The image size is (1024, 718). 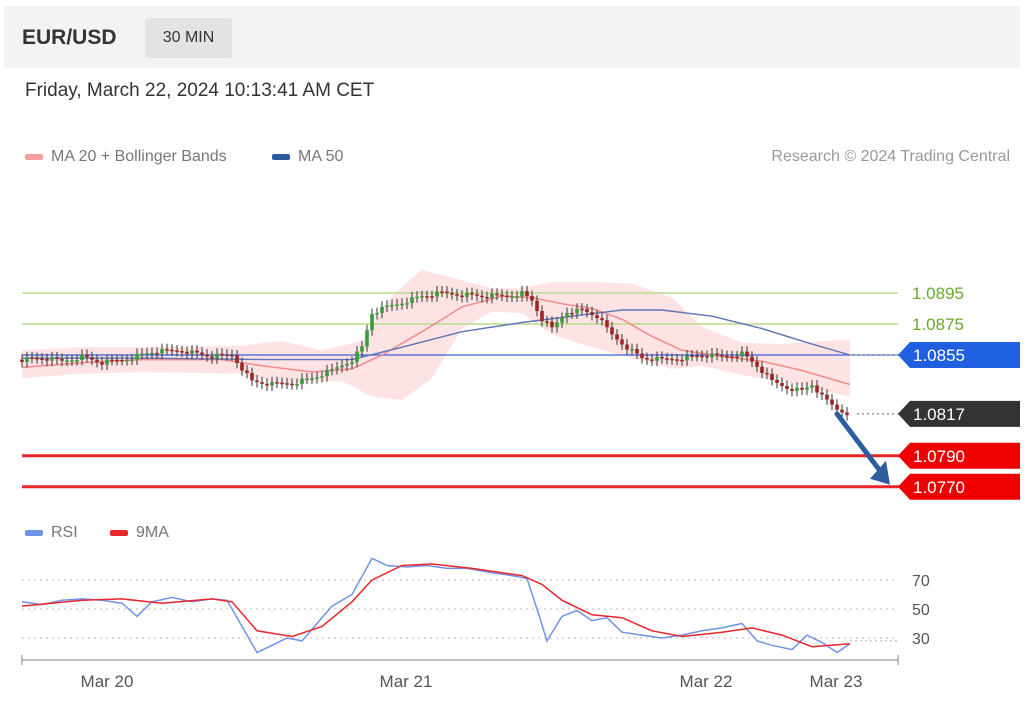 I want to click on rsi-tick-70: 70, so click(x=921, y=581).